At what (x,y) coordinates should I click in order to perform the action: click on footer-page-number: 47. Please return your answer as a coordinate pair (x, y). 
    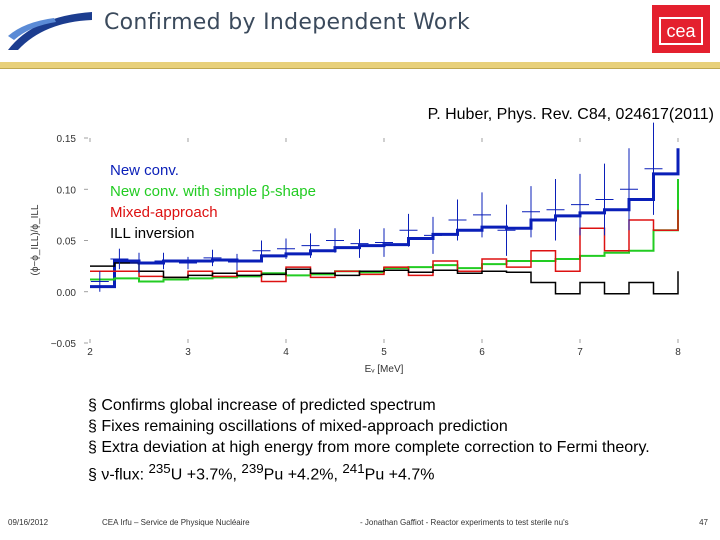
    Looking at the image, I should click on (703, 522).